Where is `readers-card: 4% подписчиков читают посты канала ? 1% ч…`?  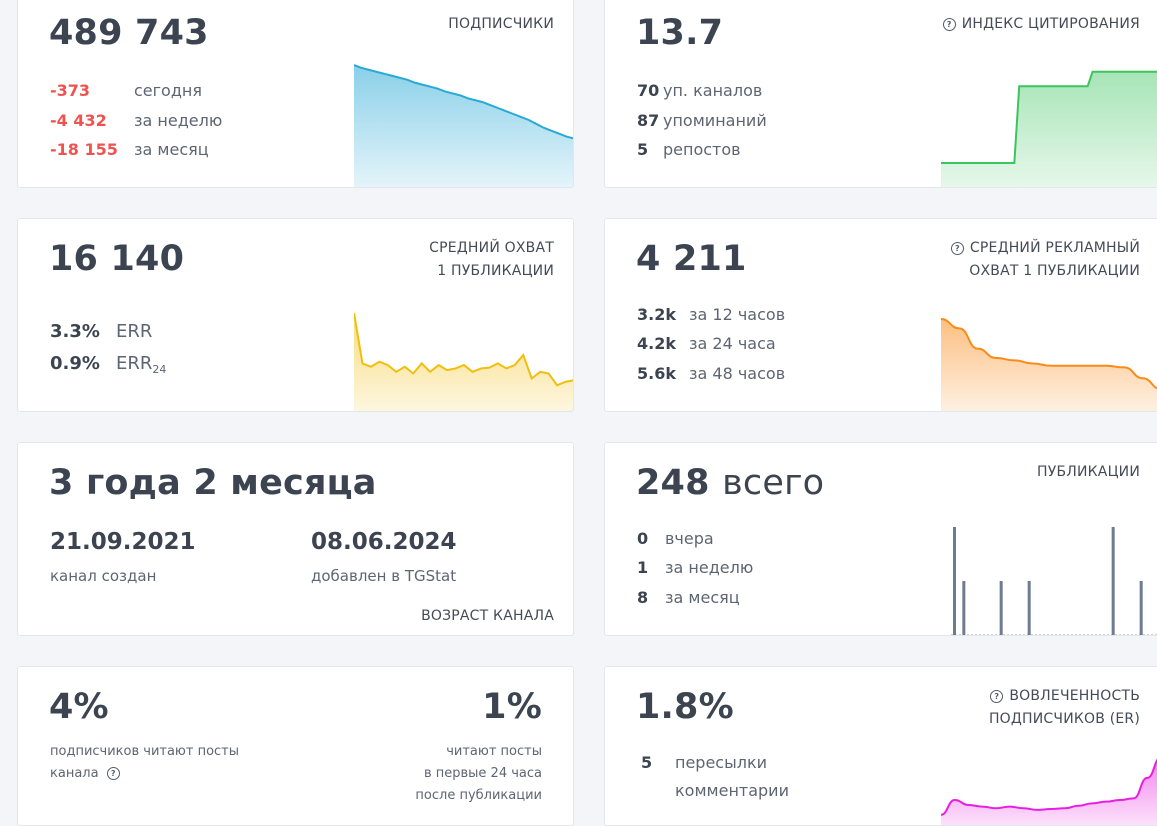 readers-card: 4% подписчиков читают посты канала ? 1% ч… is located at coordinates (295, 746).